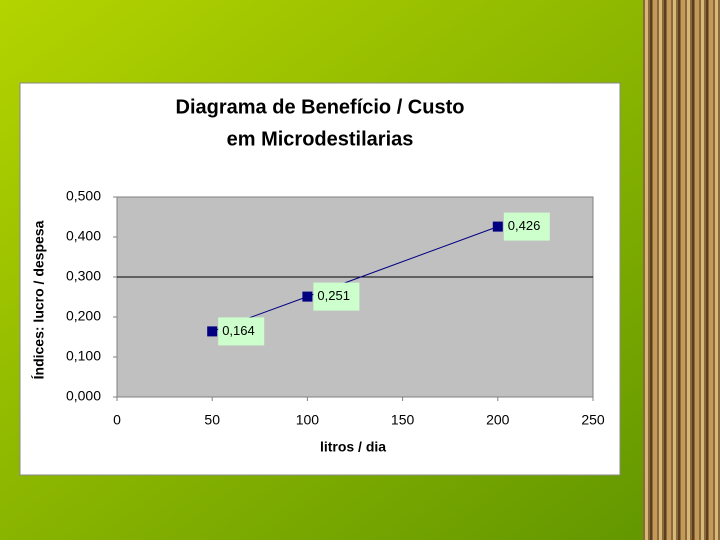 The image size is (720, 545). I want to click on y-tick-label: 0,200, so click(83, 316).